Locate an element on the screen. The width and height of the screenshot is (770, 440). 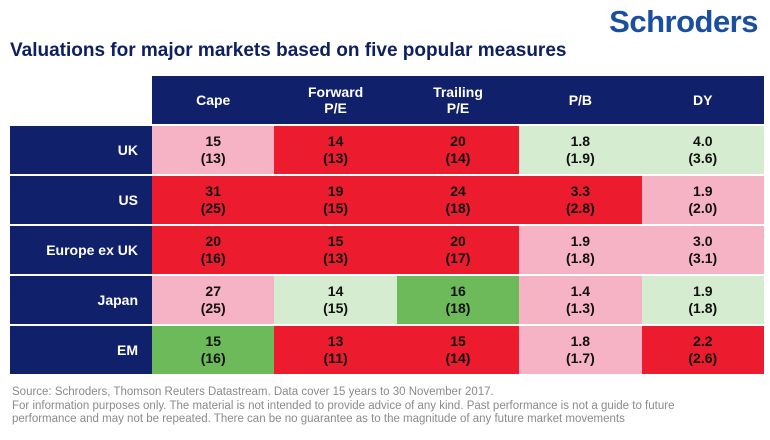
cell-pb: 1.8 (1.9) is located at coordinates (580, 151).